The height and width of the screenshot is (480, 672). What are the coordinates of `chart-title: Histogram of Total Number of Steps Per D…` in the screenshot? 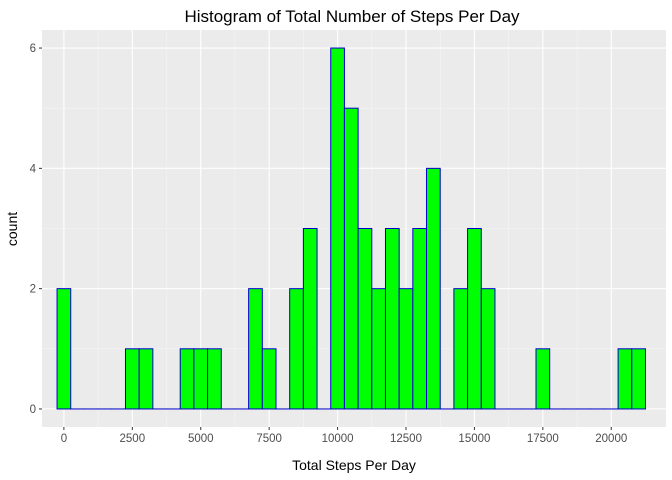 It's located at (352, 16).